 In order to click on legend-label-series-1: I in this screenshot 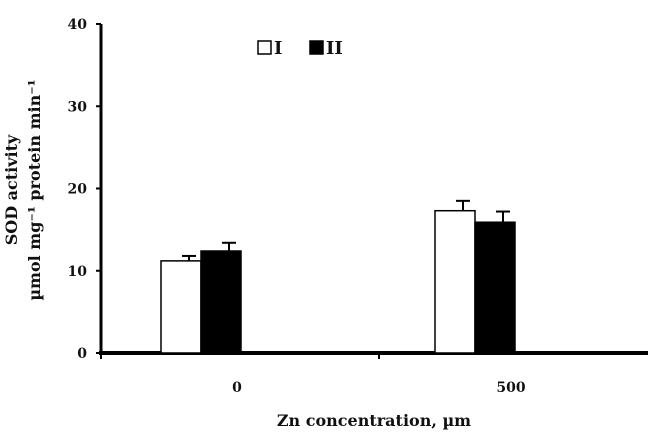, I will do `click(278, 48)`.